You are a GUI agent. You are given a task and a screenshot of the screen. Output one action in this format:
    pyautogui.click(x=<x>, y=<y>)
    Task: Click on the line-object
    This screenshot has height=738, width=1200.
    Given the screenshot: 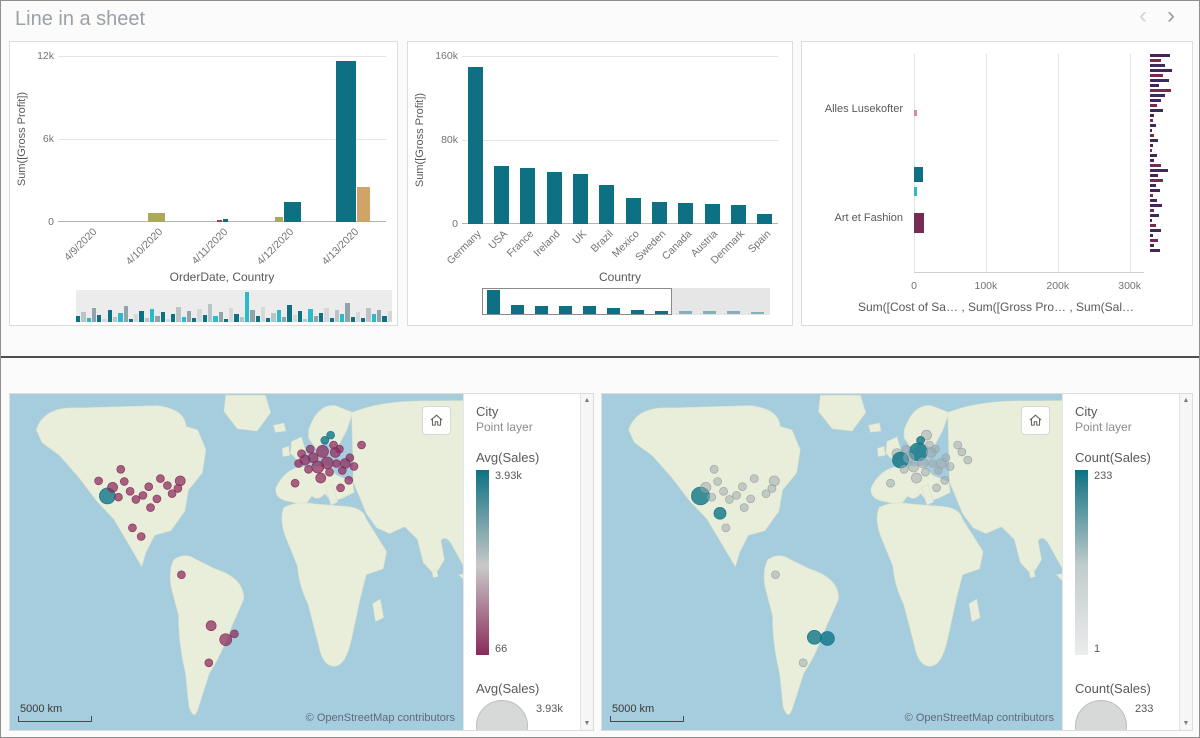 What is the action you would take?
    pyautogui.click(x=600, y=357)
    